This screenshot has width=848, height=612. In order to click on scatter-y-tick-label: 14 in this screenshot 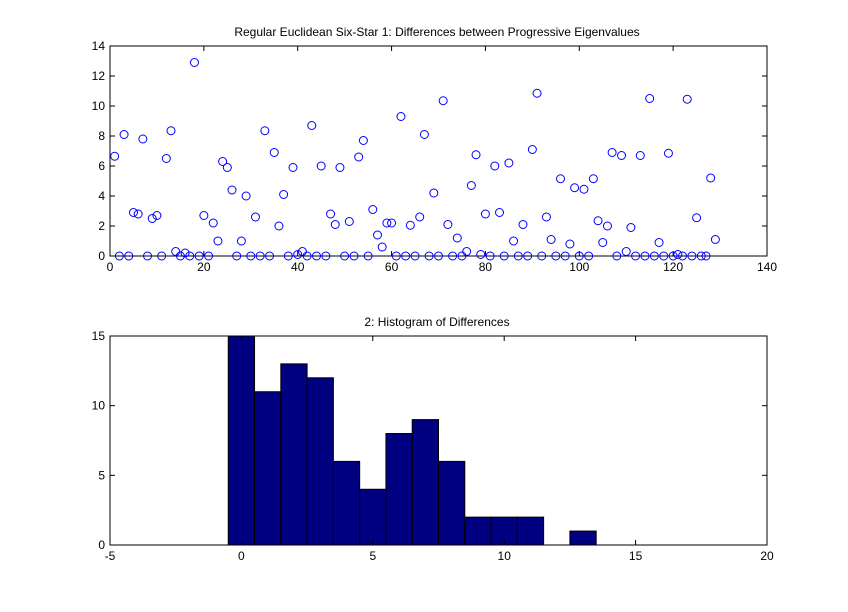, I will do `click(99, 46)`.